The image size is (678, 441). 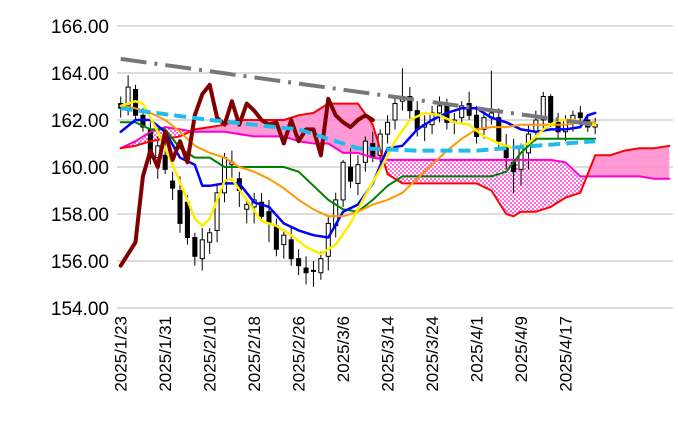 I want to click on y-tick-label: 160.00, so click(x=80, y=168).